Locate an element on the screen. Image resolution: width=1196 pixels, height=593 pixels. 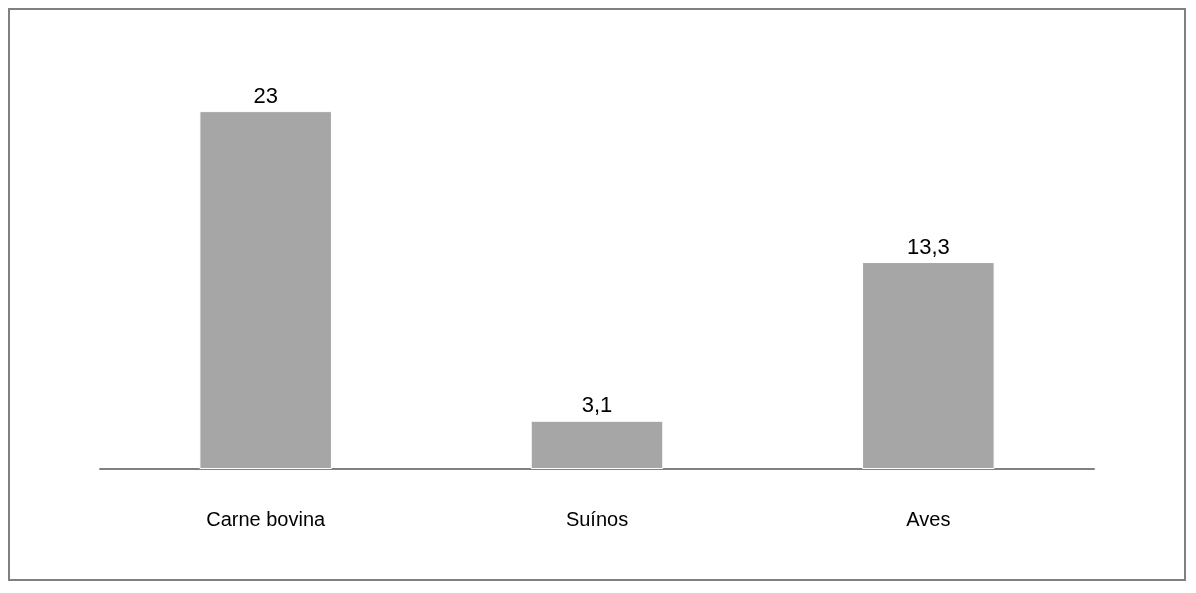
data-label: 13,3 is located at coordinates (928, 246).